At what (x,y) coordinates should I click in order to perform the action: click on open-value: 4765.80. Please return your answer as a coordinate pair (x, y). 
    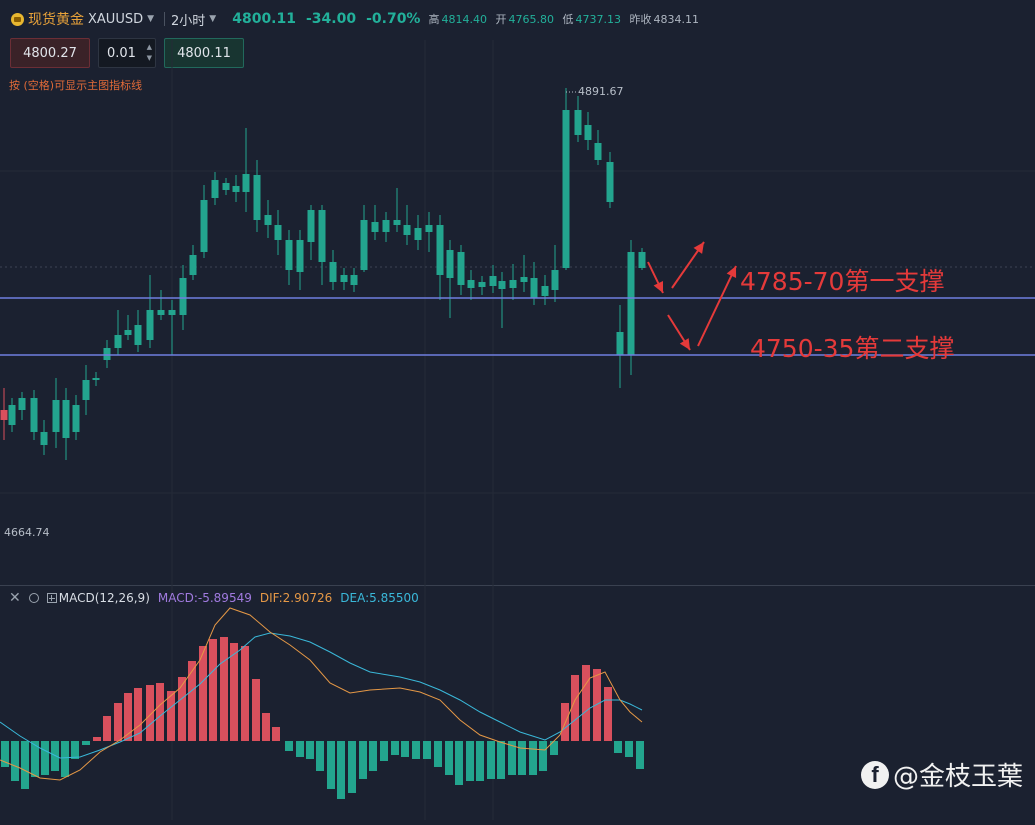
    Looking at the image, I should click on (531, 19).